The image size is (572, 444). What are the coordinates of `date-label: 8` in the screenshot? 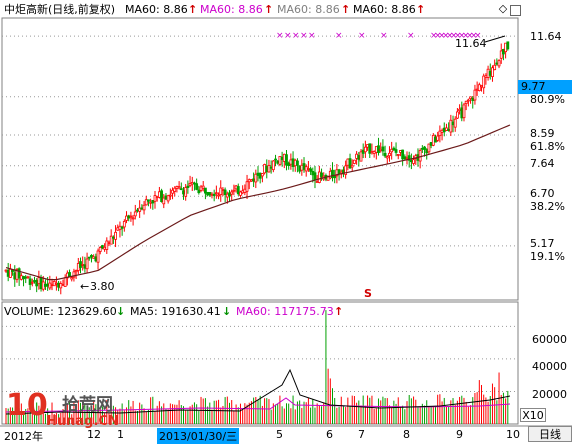 It's located at (406, 434).